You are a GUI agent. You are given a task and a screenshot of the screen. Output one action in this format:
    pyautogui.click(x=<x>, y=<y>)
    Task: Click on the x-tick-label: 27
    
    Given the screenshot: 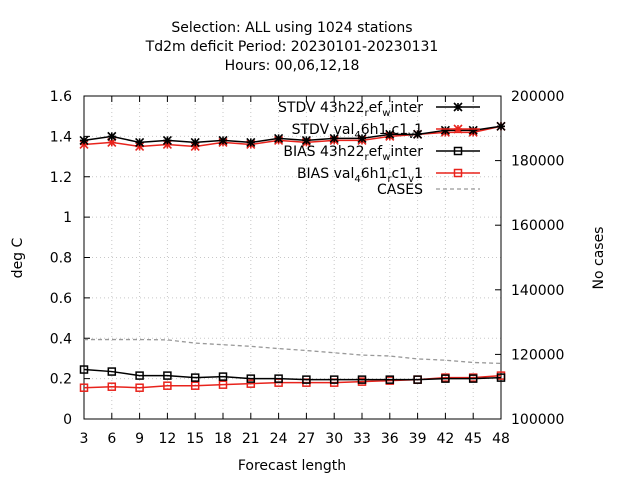 What is the action you would take?
    pyautogui.click(x=306, y=439)
    